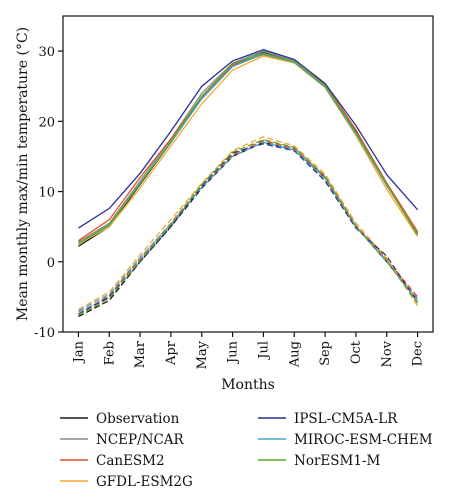 The width and height of the screenshot is (464, 504). Describe the element at coordinates (46, 52) in the screenshot. I see `y-tick-label: 30` at that location.